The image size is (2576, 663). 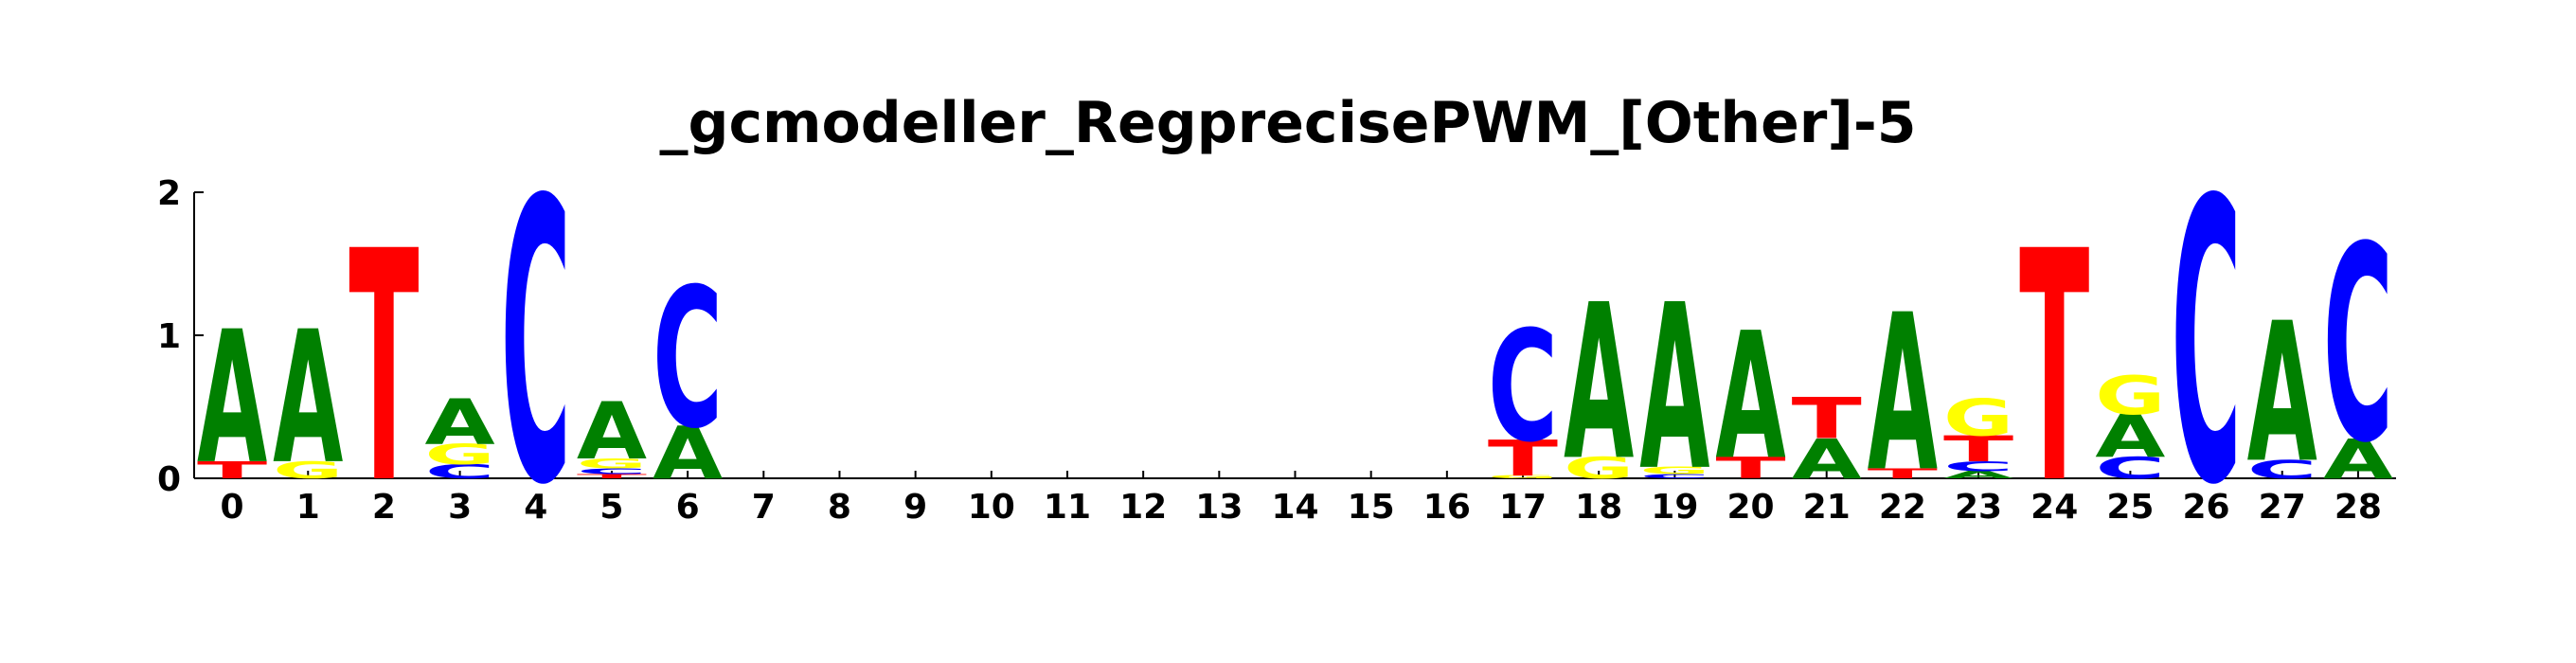 I want to click on logo-letter-A-pos-5: A, so click(x=612, y=432).